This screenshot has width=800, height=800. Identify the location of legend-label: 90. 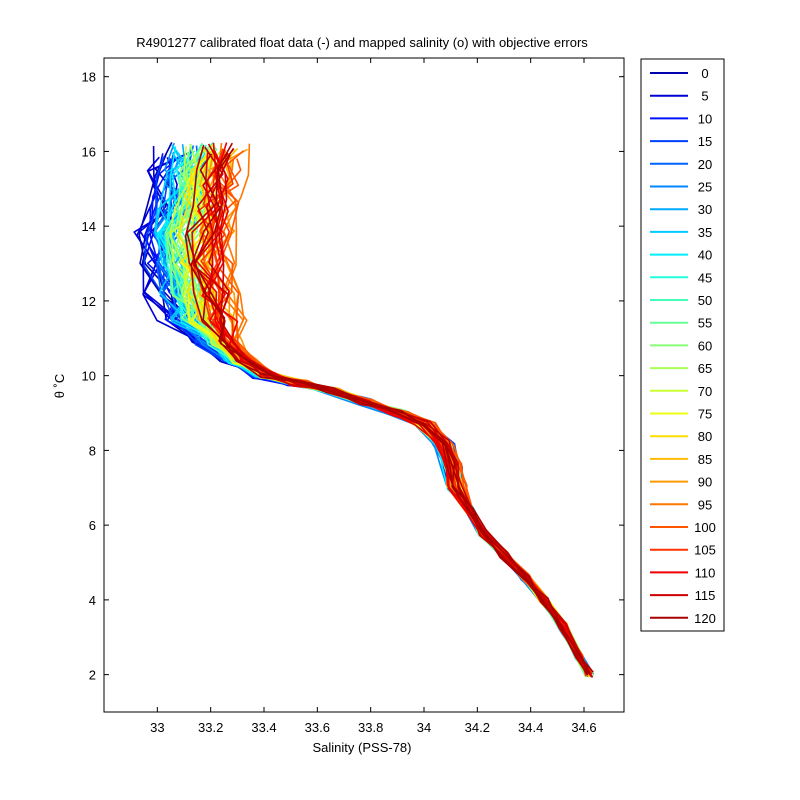
(705, 482).